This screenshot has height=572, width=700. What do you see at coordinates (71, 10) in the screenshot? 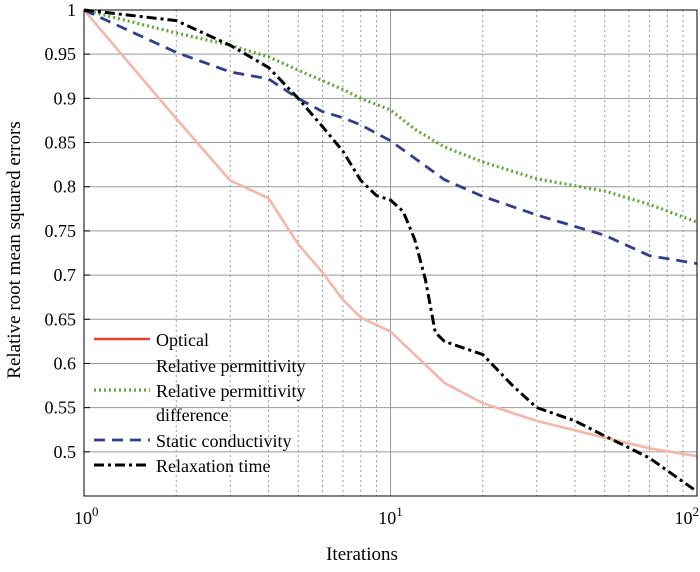
I see `y-tick-label: 1` at bounding box center [71, 10].